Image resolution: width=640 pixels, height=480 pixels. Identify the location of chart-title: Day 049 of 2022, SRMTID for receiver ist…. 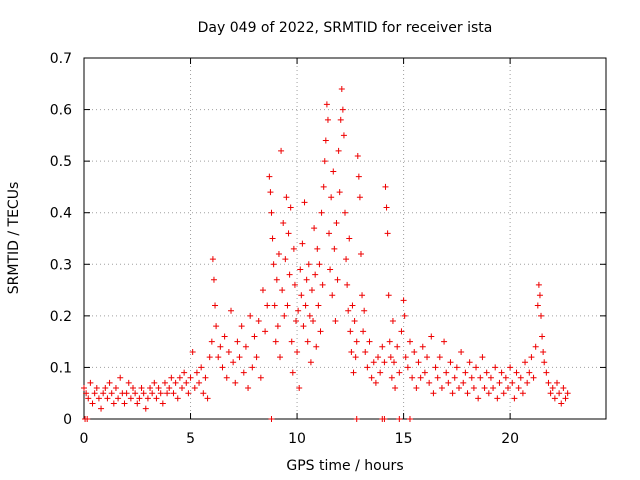
(345, 28).